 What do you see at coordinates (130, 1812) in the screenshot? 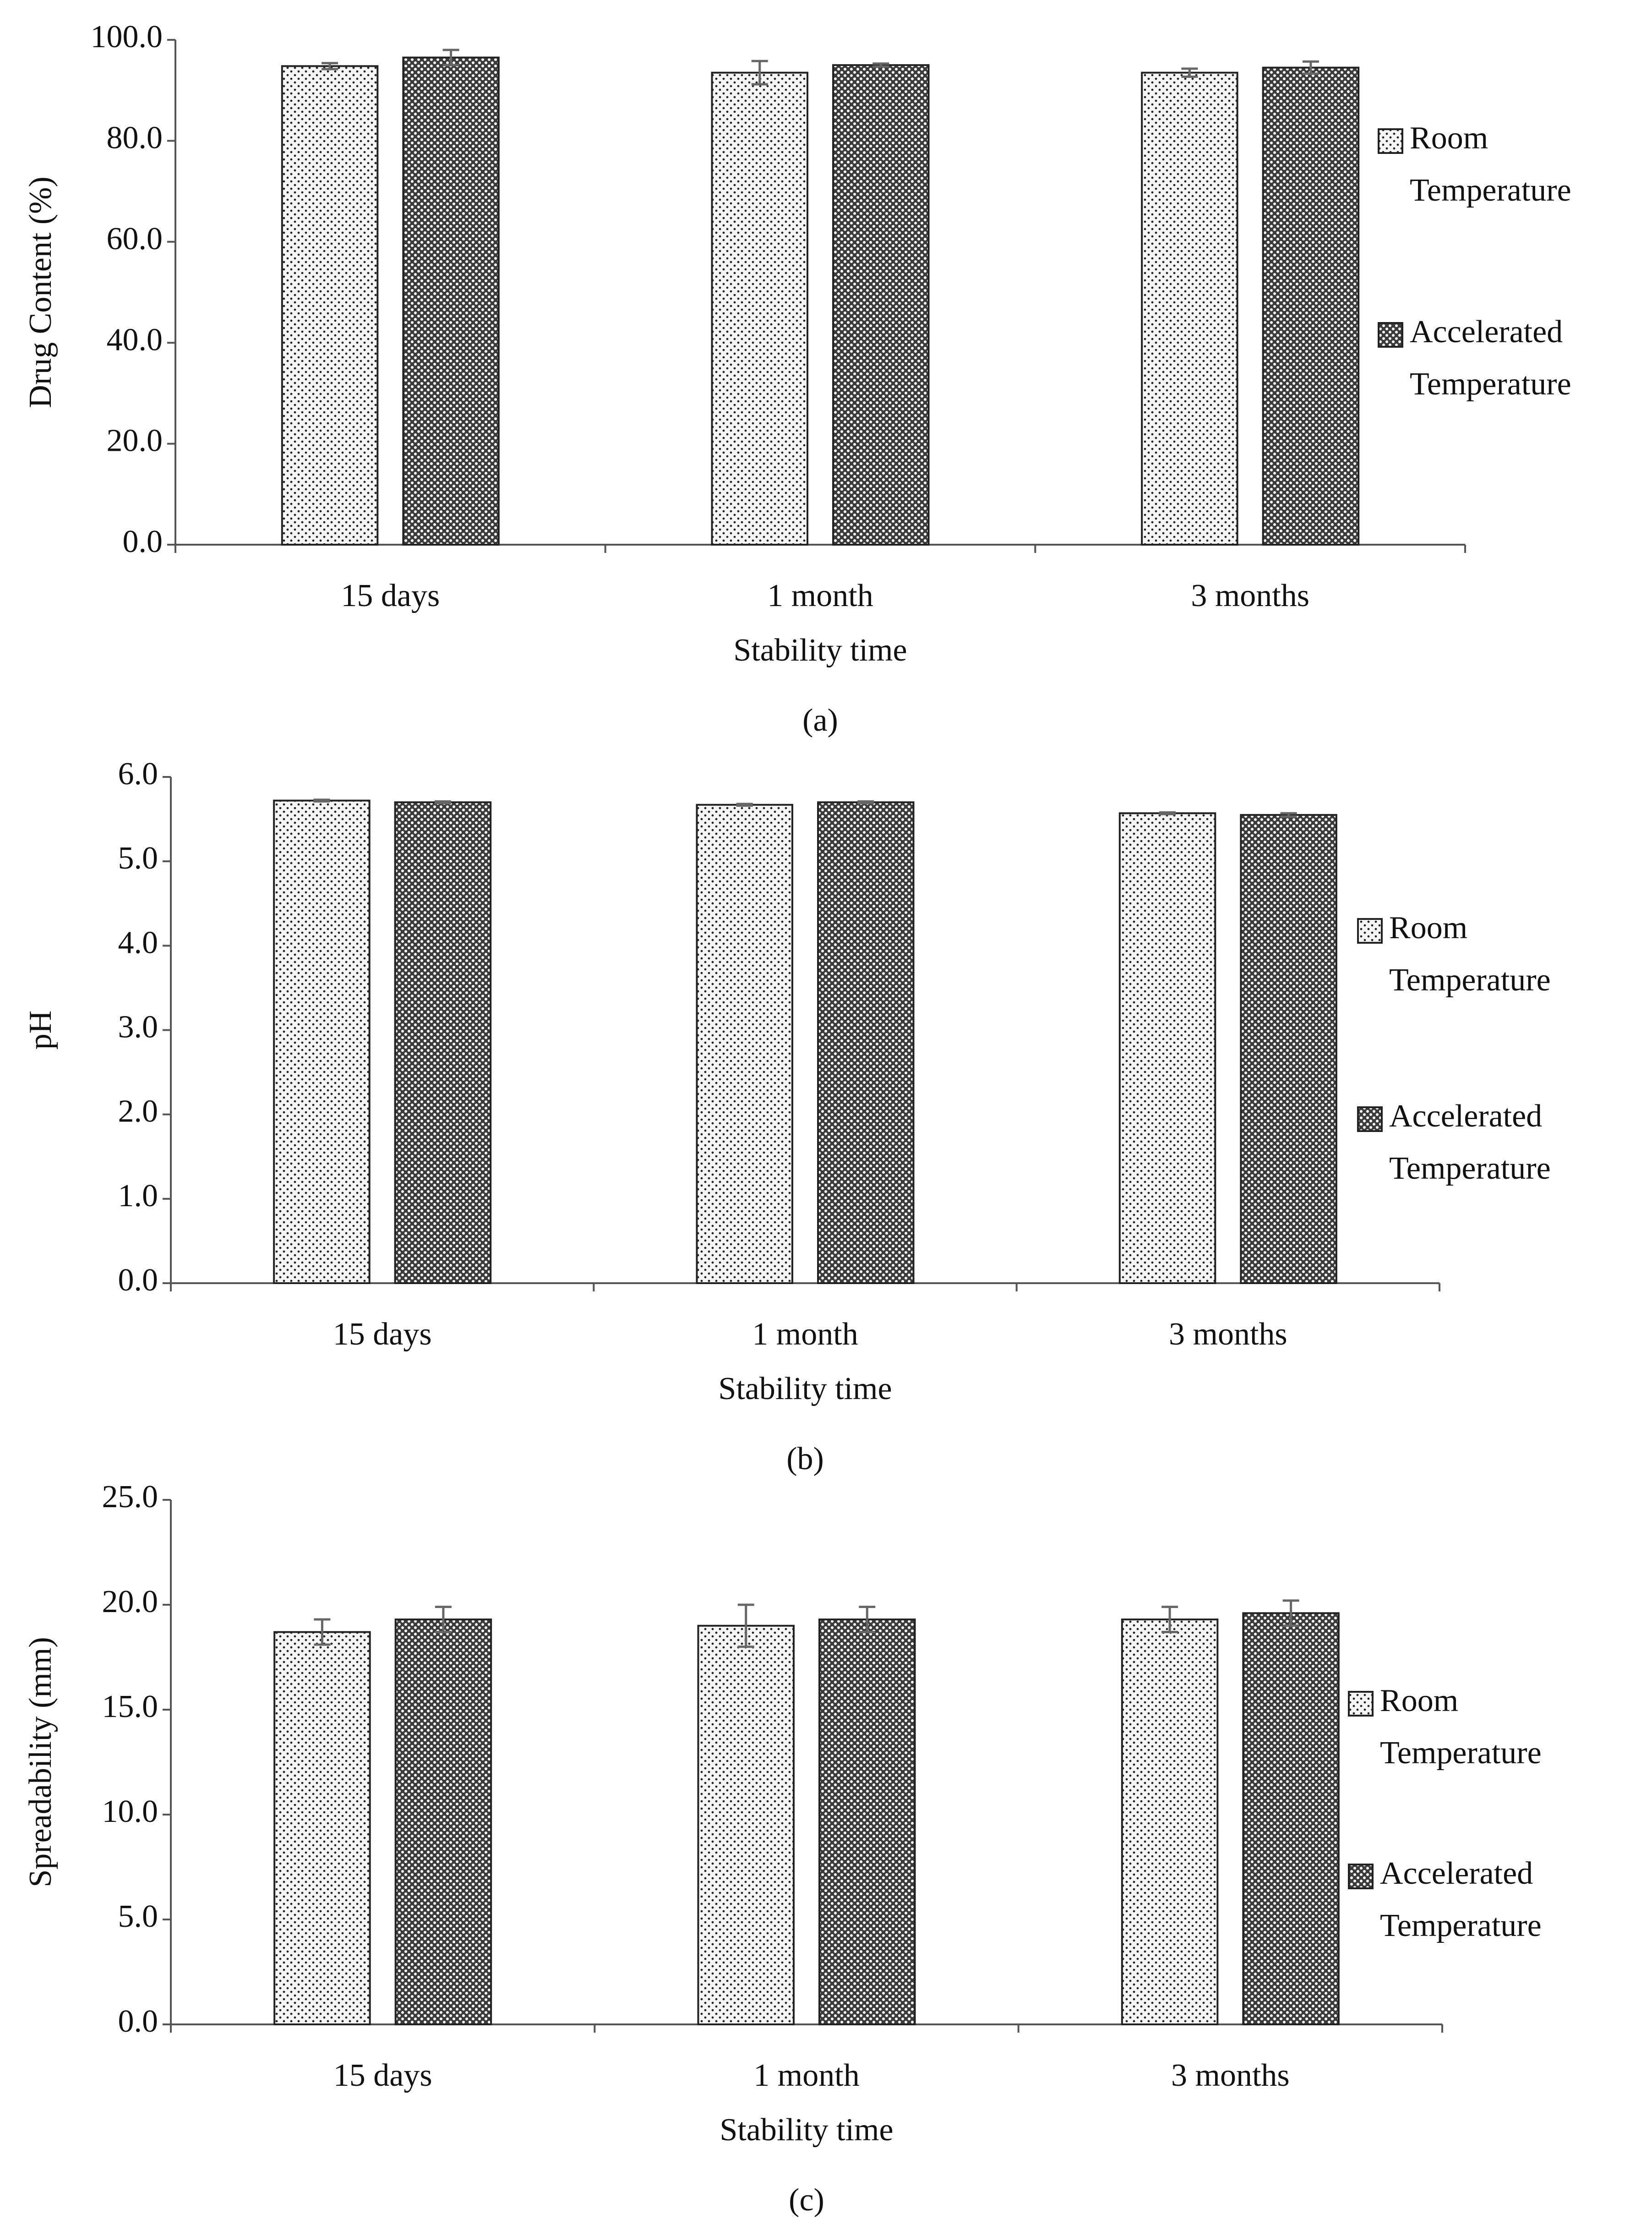
I see `y-tick-label: 10.0` at bounding box center [130, 1812].